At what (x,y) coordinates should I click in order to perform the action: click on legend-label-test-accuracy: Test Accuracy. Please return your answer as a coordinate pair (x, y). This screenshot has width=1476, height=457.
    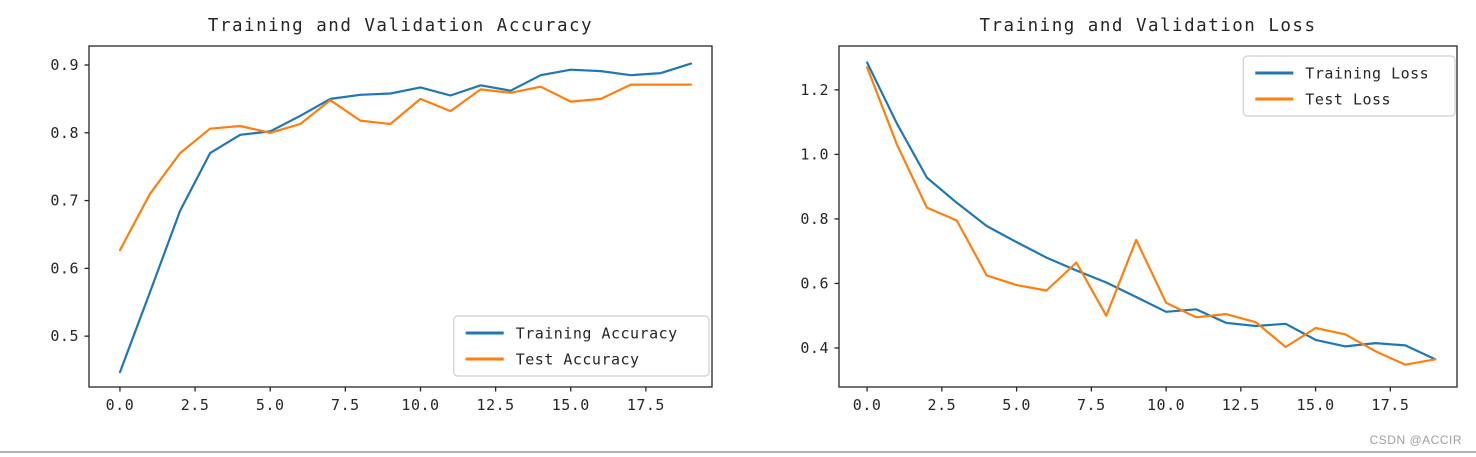
    Looking at the image, I should click on (578, 360).